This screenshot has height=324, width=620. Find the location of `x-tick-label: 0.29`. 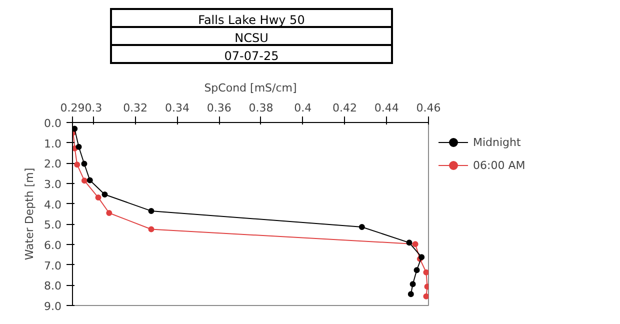

x-tick-label: 0.29 is located at coordinates (72, 108).